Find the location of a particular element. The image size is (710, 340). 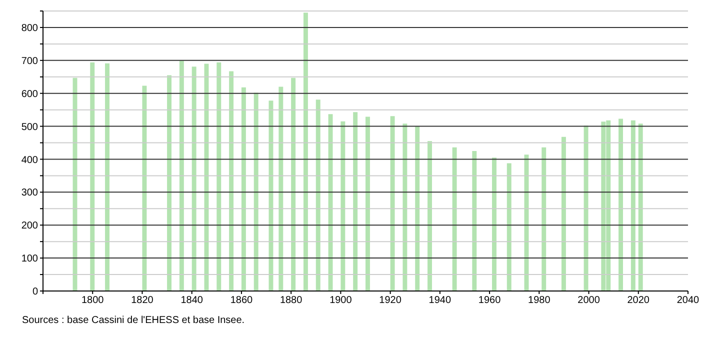

x-tick-label: 1900 is located at coordinates (341, 300).